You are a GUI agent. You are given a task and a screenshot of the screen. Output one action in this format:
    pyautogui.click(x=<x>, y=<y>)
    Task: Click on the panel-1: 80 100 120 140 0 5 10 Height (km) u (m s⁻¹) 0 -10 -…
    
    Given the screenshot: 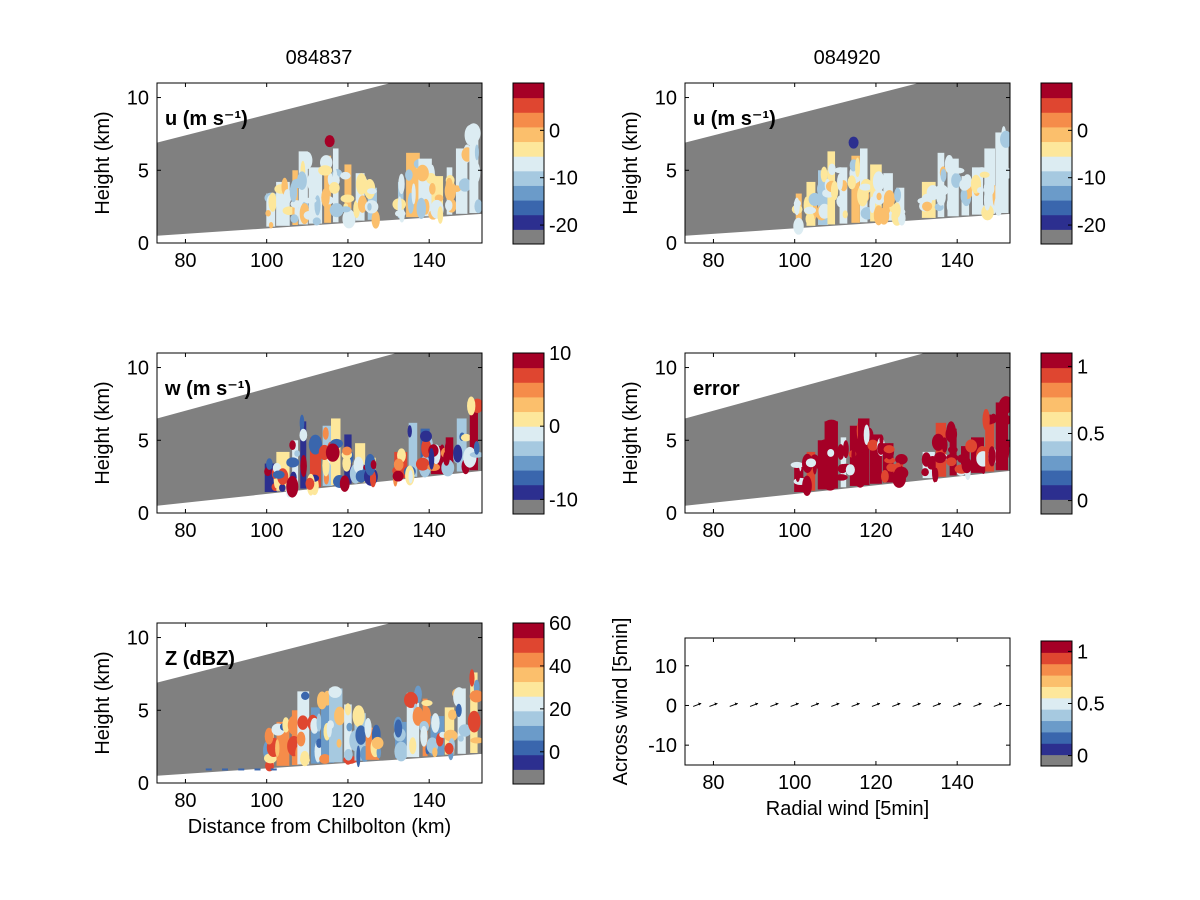 What is the action you would take?
    pyautogui.click(x=863, y=177)
    